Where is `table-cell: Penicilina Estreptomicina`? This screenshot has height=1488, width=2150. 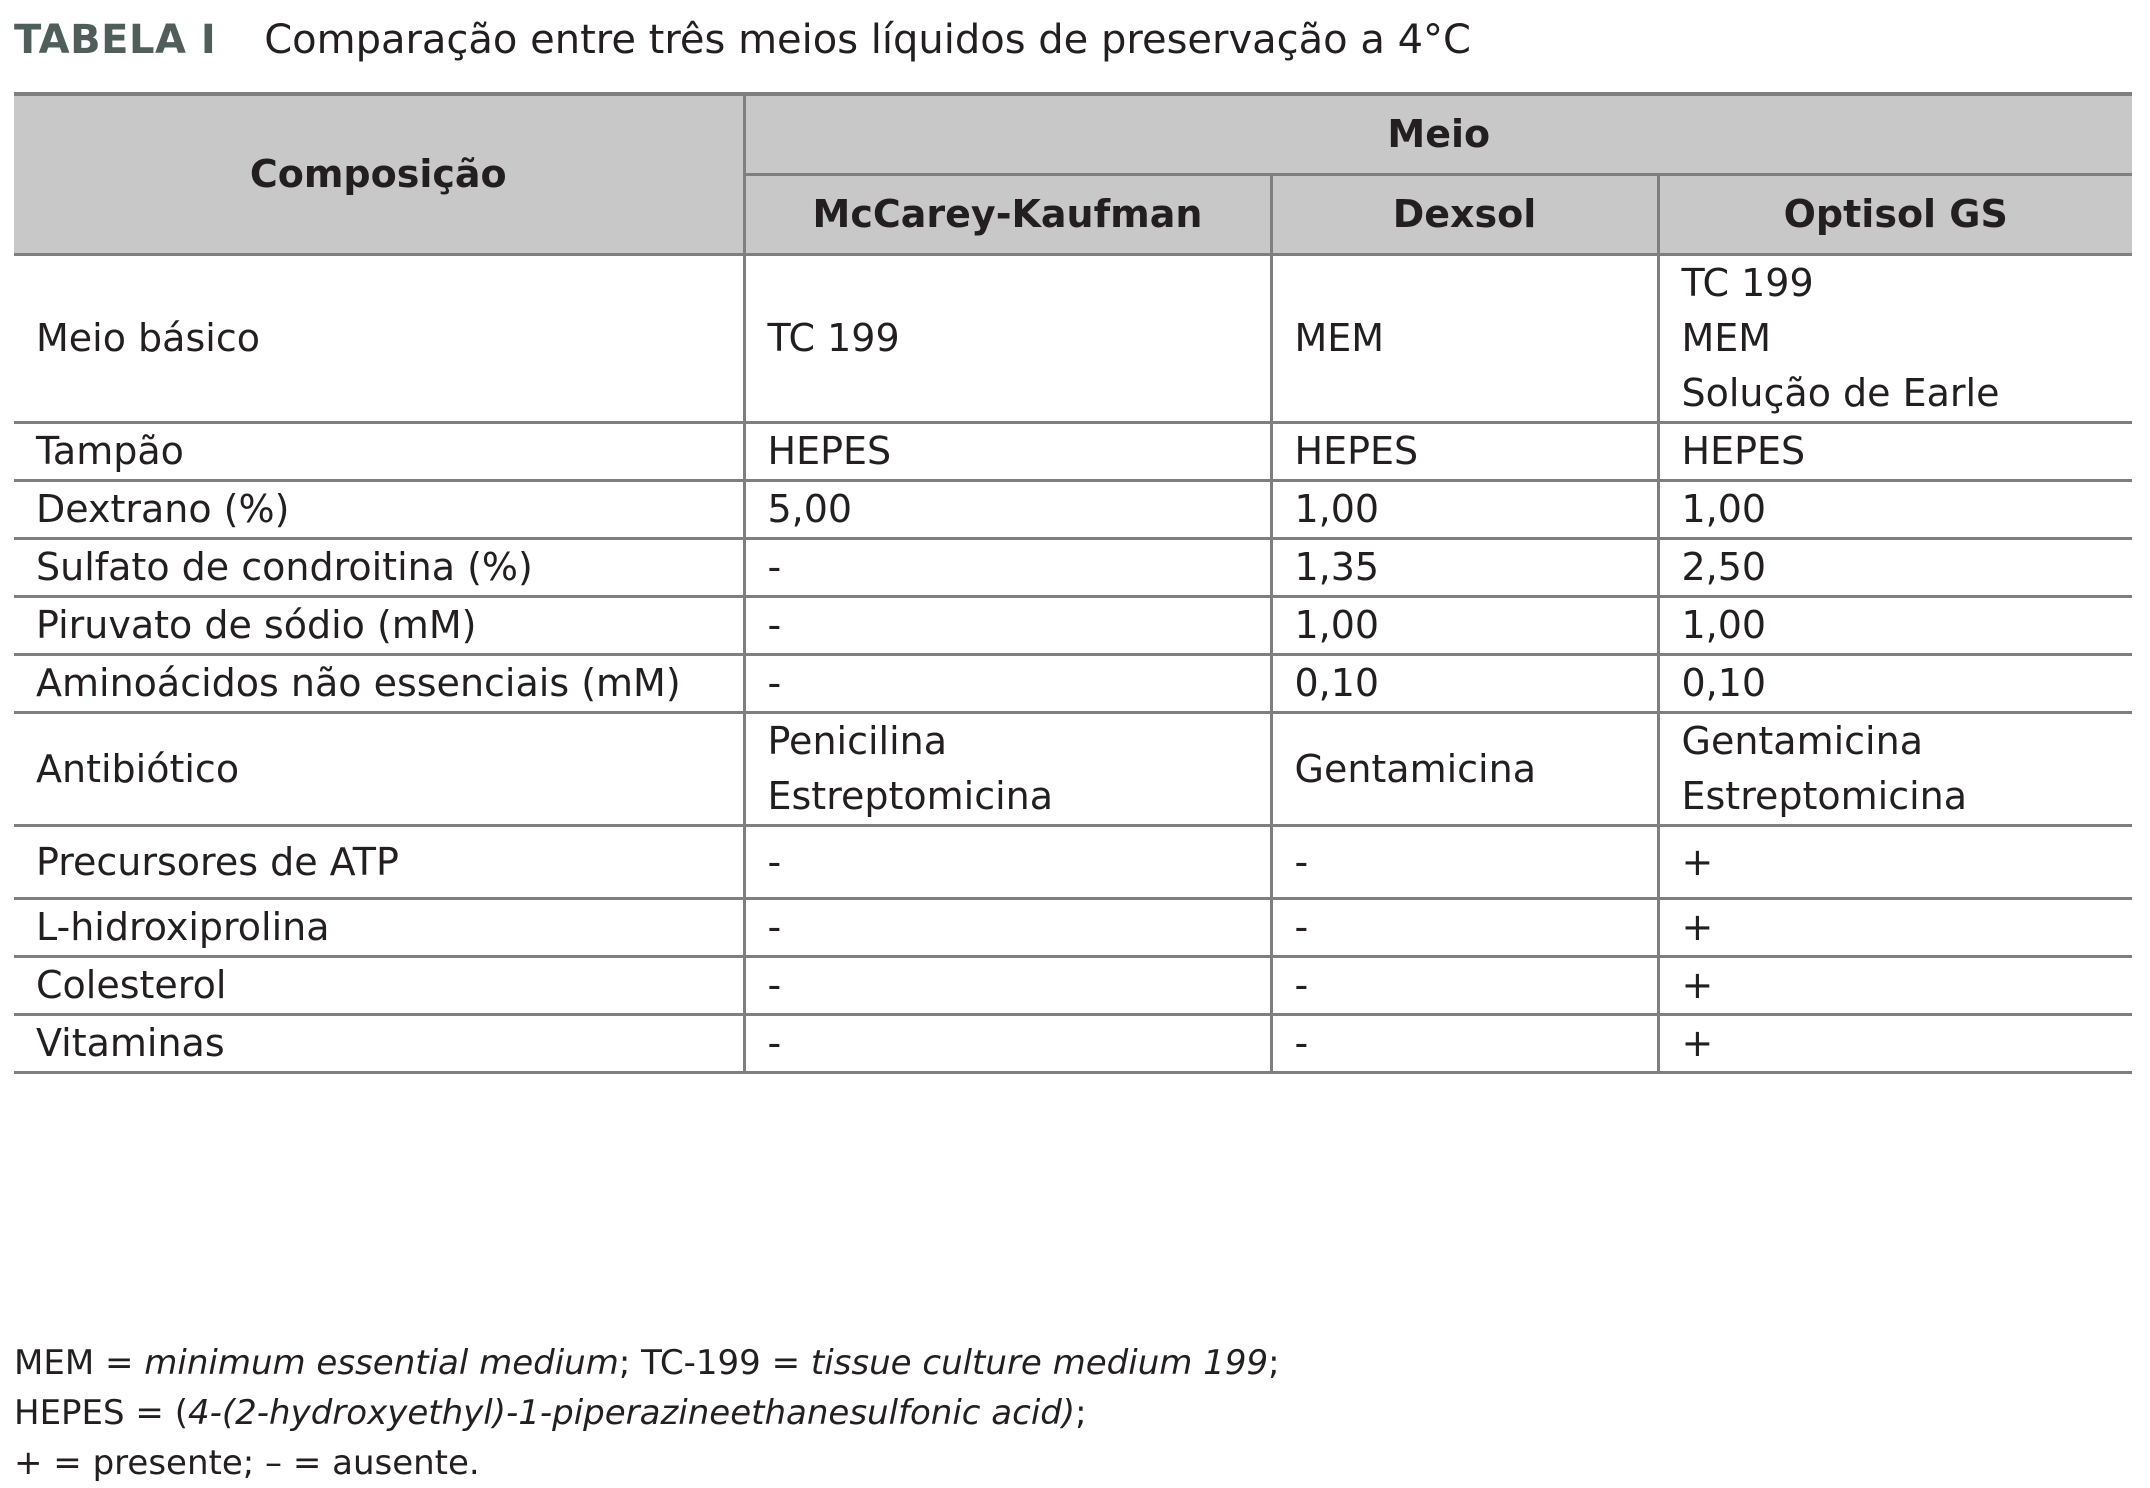
table-cell: Penicilina Estreptomicina is located at coordinates (1007, 769).